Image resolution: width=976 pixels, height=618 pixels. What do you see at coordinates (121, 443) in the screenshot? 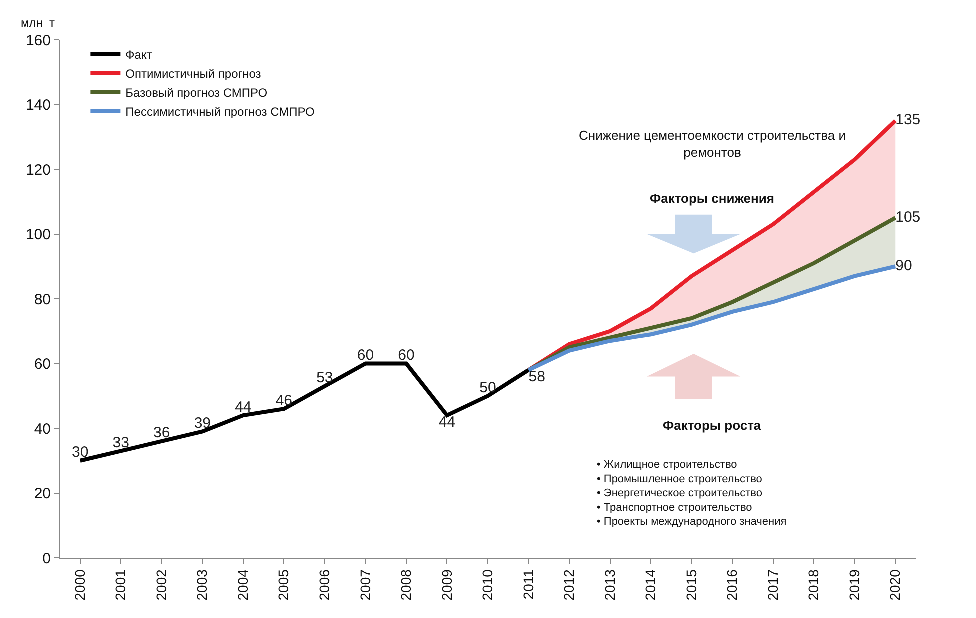
I see `data-label: 33` at bounding box center [121, 443].